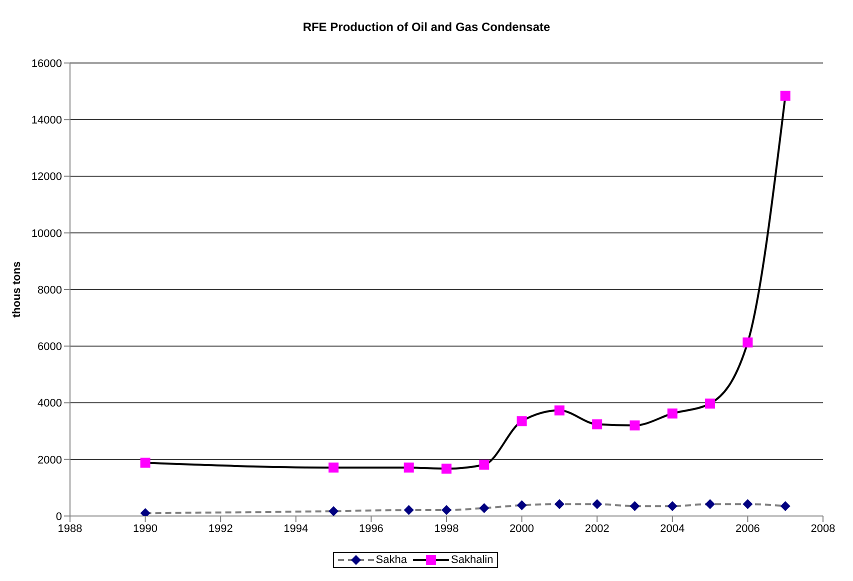  What do you see at coordinates (46, 120) in the screenshot?
I see `y-tick-label: 14000` at bounding box center [46, 120].